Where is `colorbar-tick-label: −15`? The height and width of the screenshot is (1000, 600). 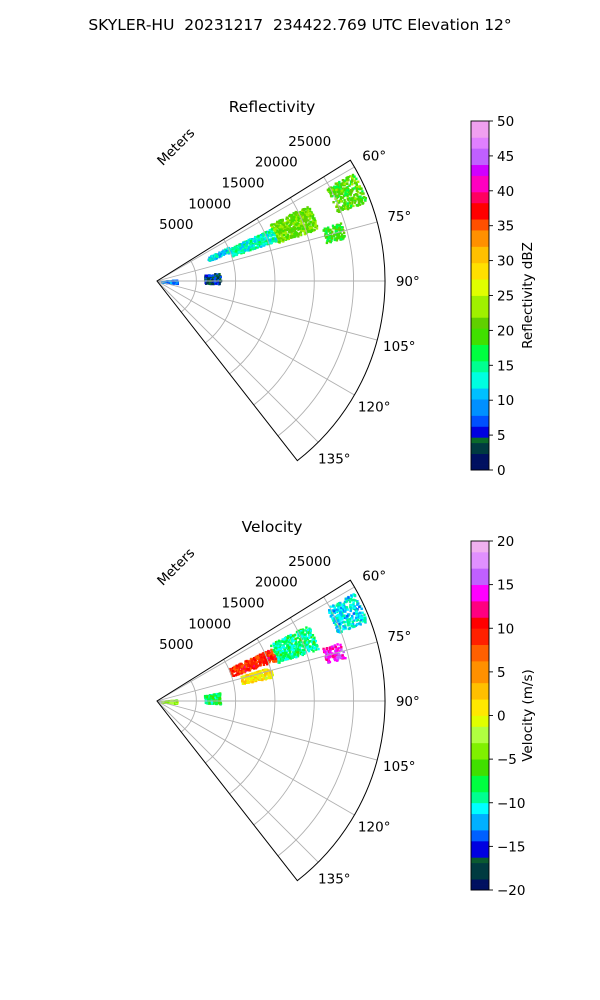 colorbar-tick-label: −15 is located at coordinates (511, 847).